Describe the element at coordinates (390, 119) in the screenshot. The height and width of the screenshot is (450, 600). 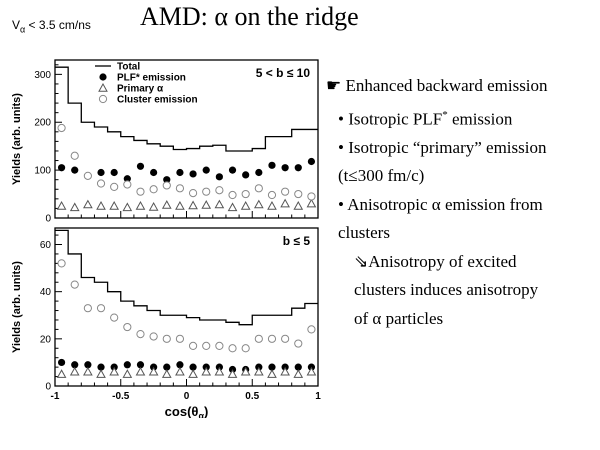
I see `bullet-2-text: • Isotropic PLF` at that location.